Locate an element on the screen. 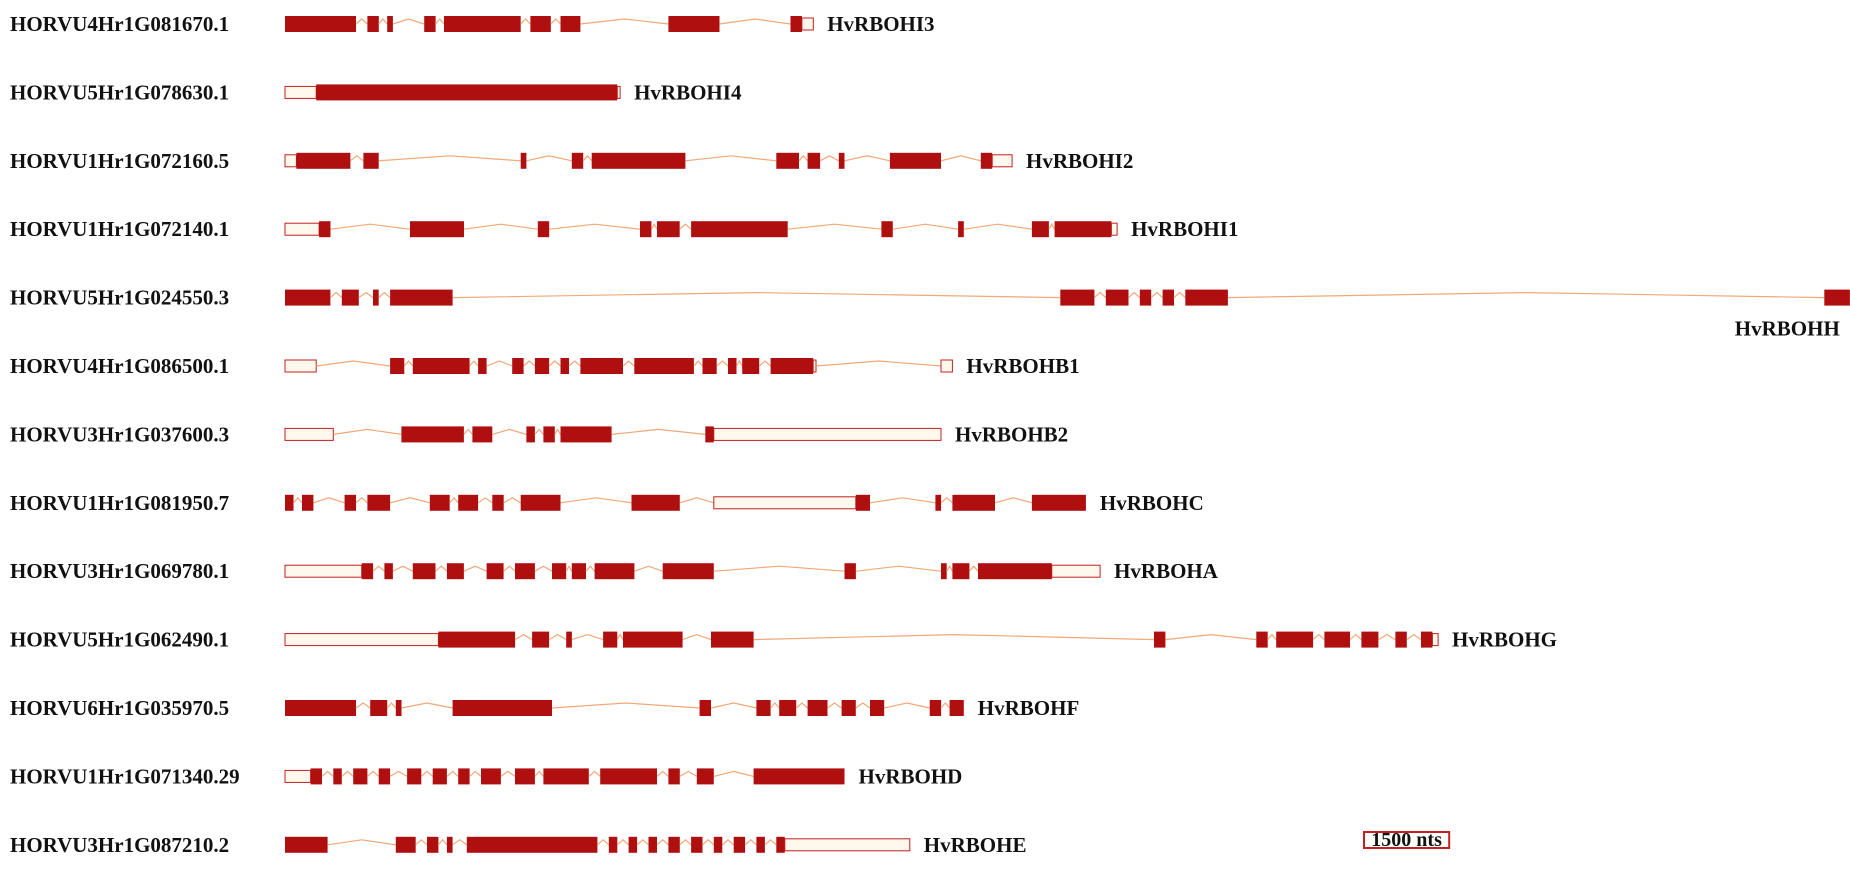  scale-bar-box is located at coordinates (1407, 840).